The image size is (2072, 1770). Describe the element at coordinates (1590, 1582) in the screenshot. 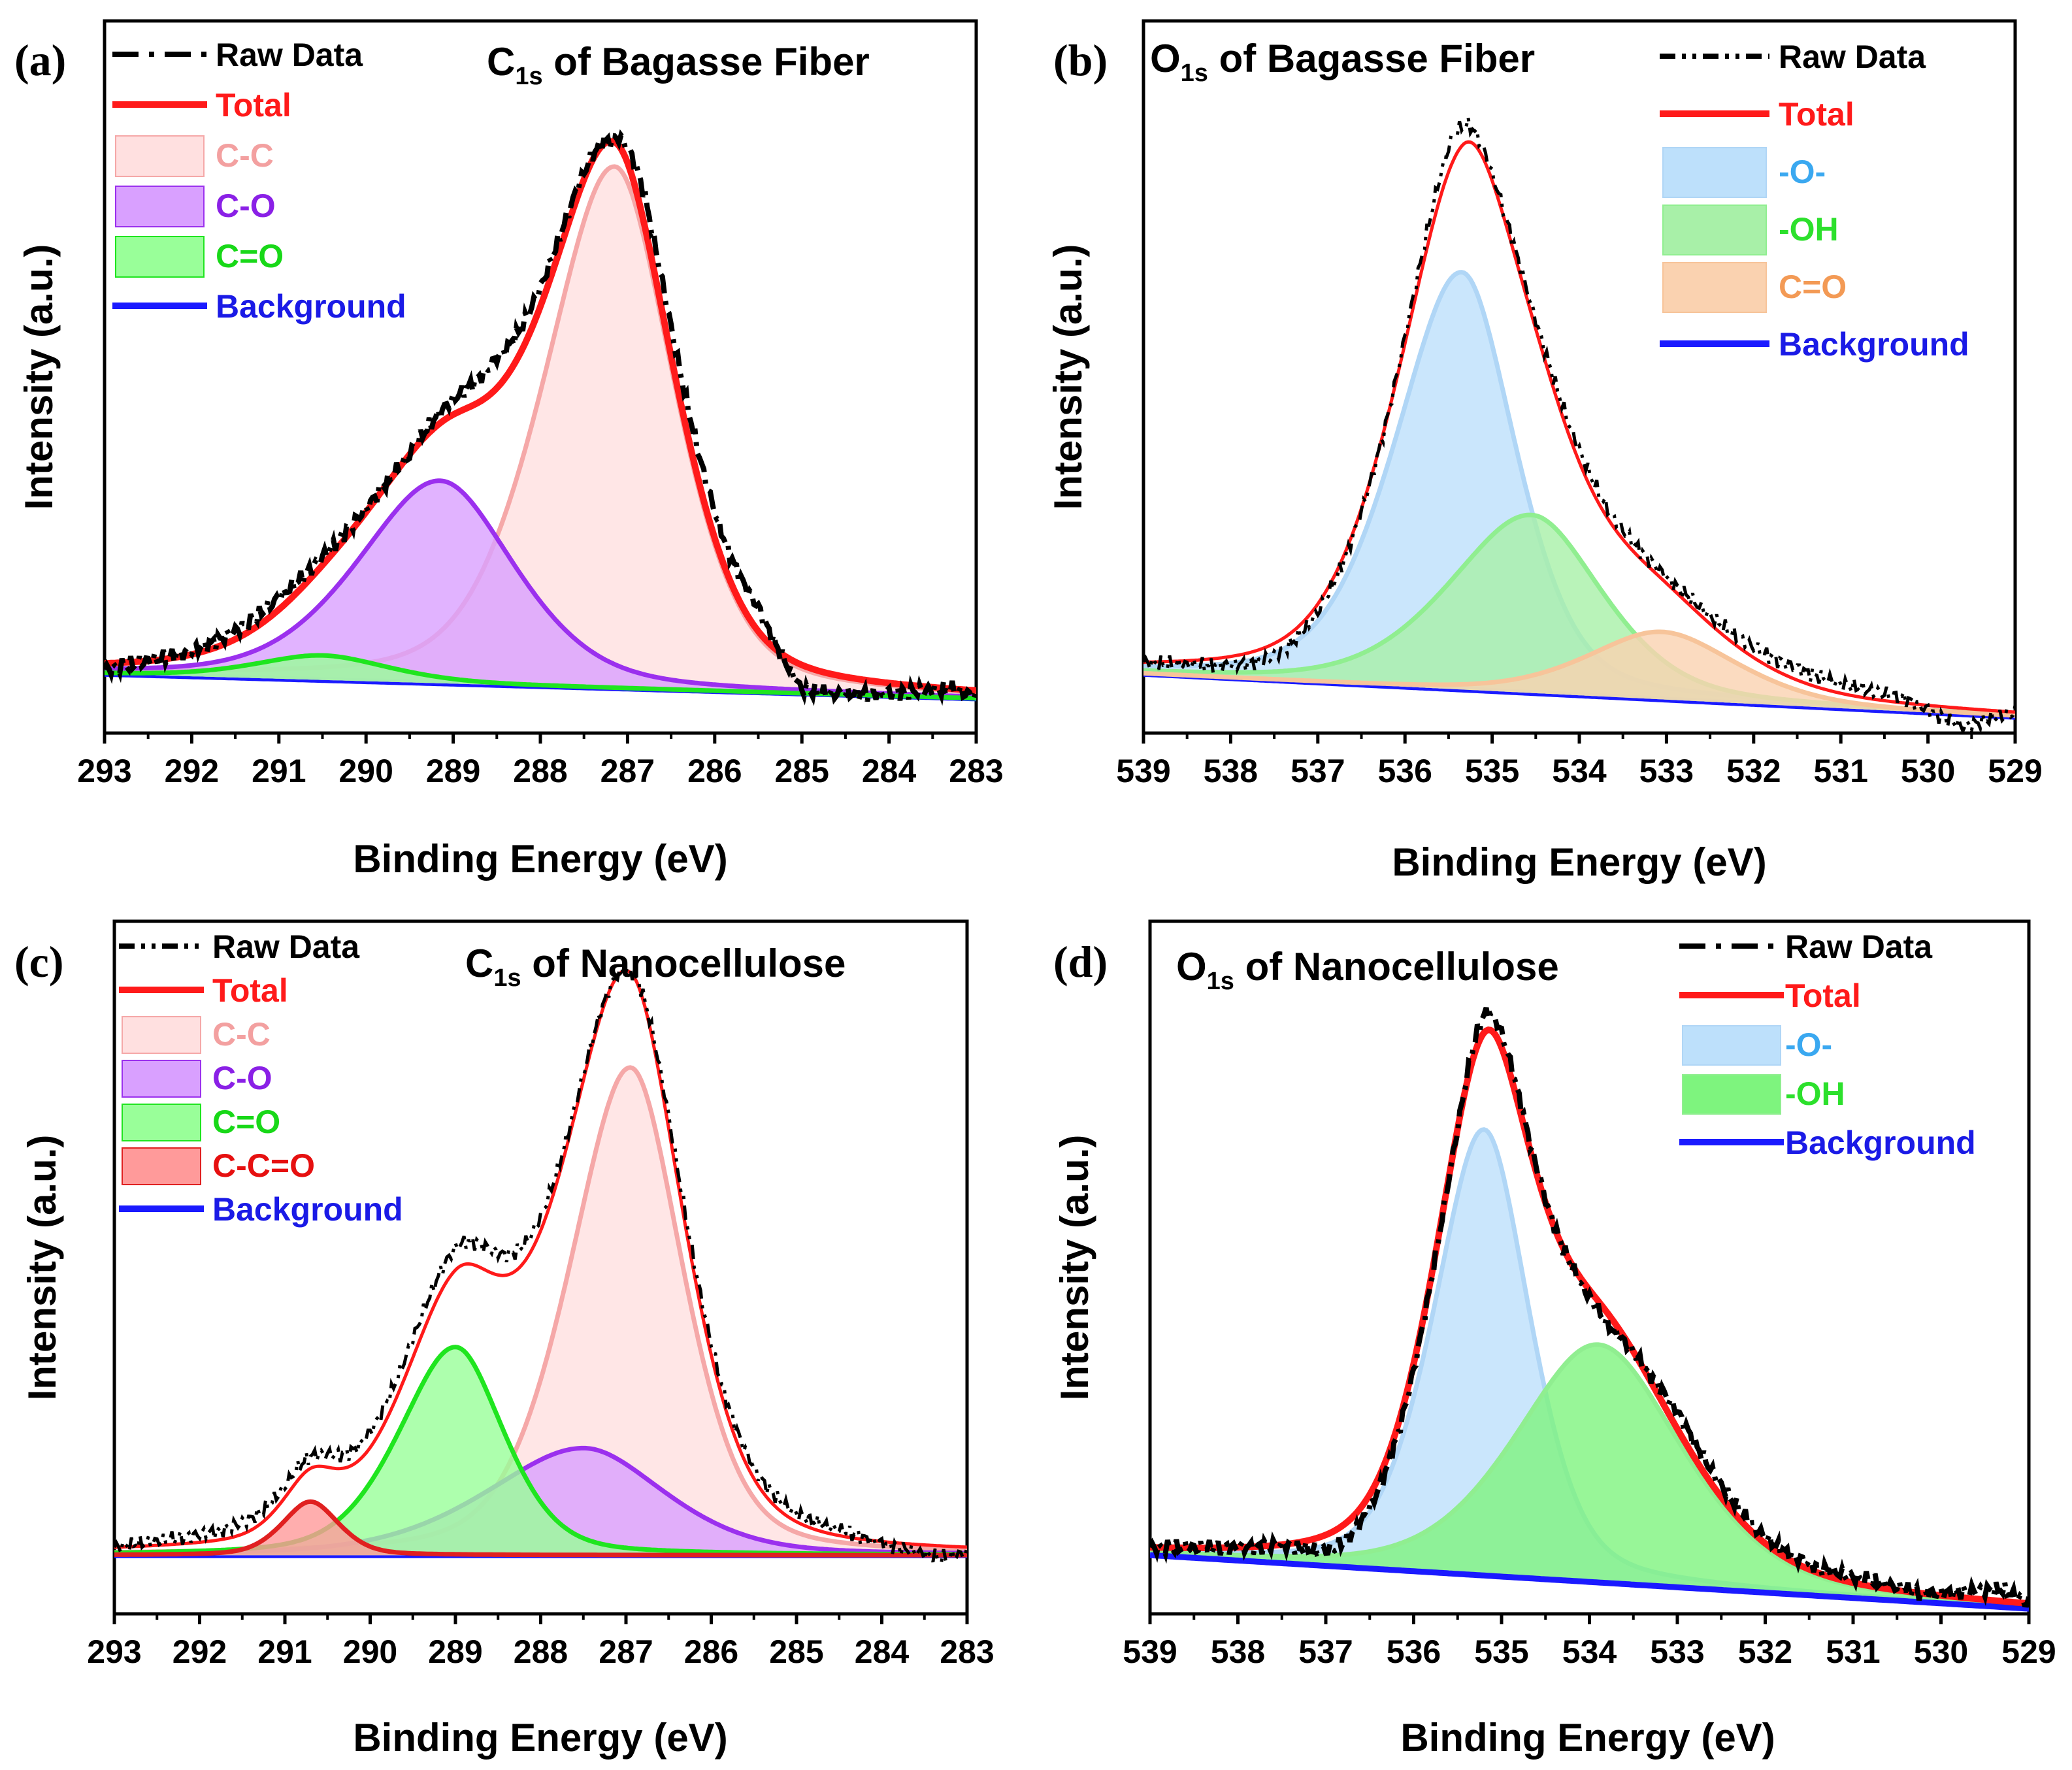

I see `series-background` at that location.